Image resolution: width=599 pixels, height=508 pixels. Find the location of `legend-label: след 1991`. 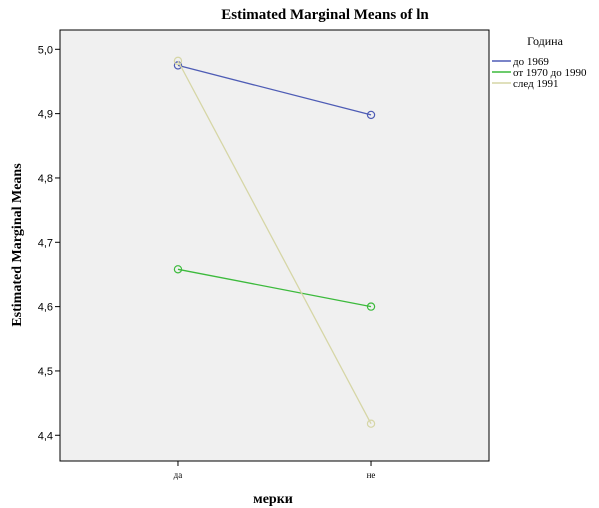

legend-label: след 1991 is located at coordinates (535, 84).